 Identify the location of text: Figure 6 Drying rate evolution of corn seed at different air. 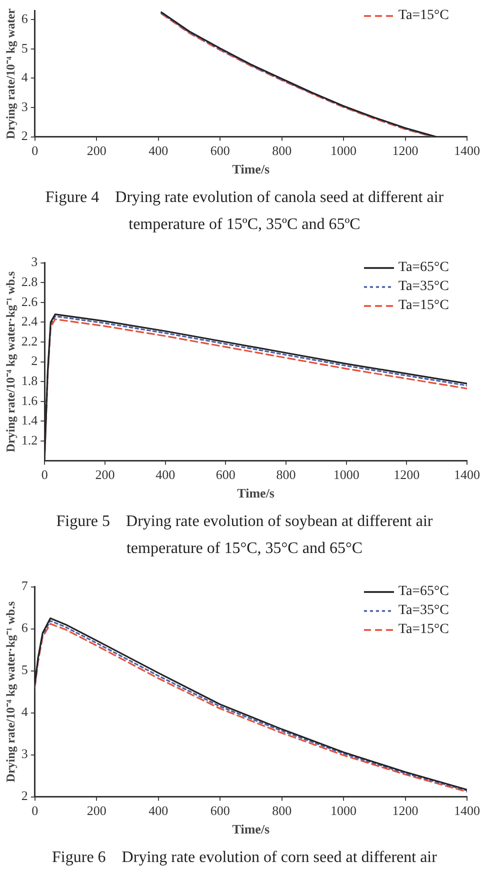
(244, 858).